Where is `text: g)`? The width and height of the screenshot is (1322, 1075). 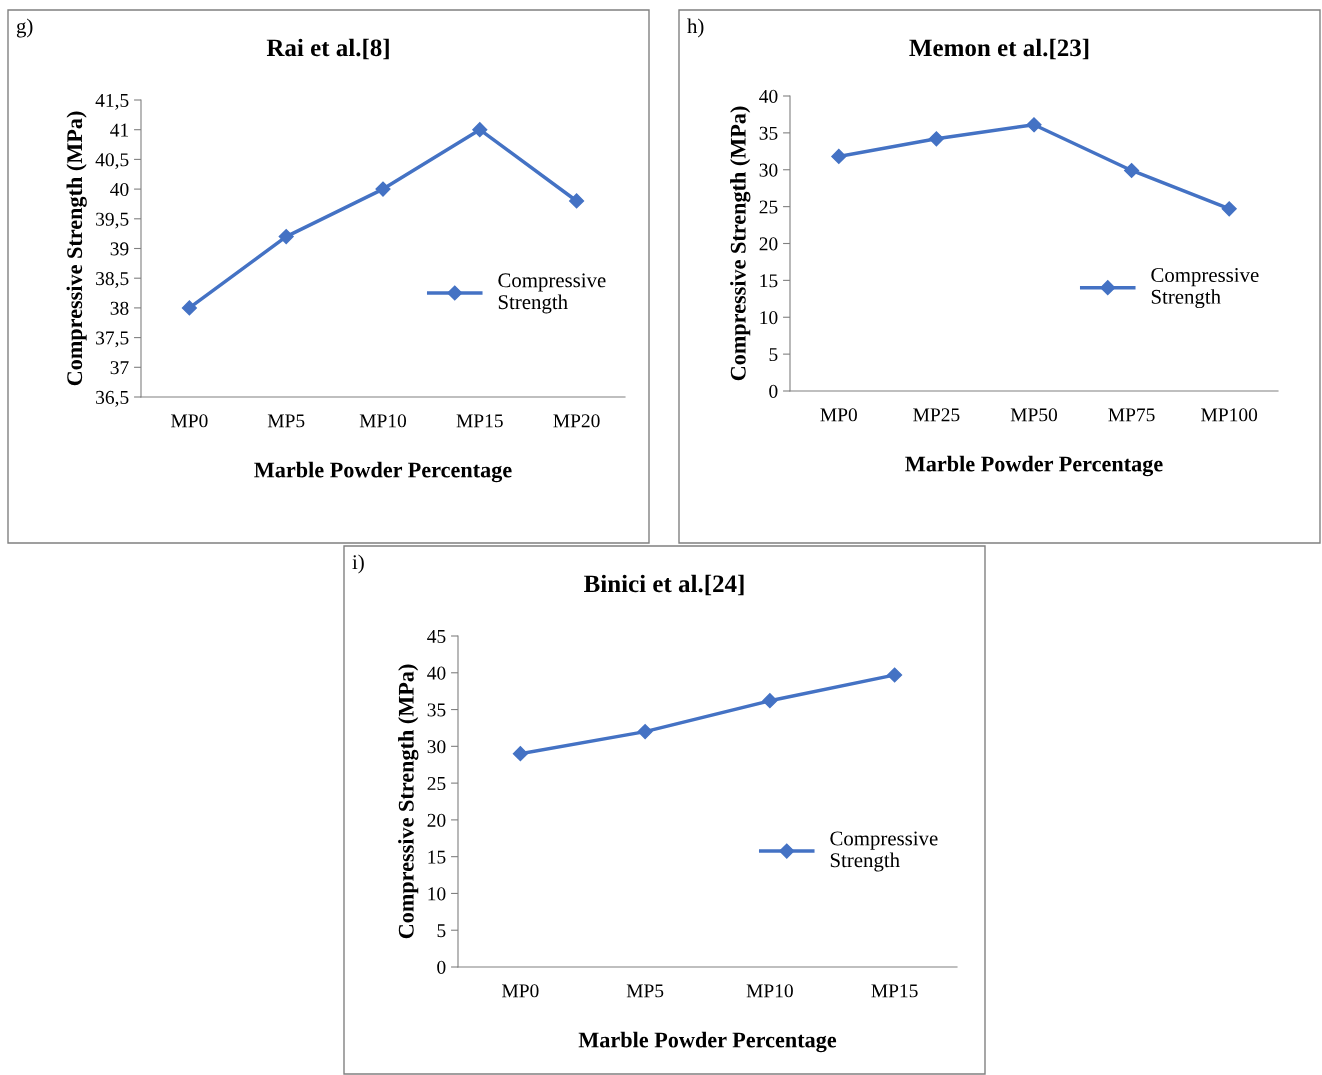 text: g) is located at coordinates (24, 28).